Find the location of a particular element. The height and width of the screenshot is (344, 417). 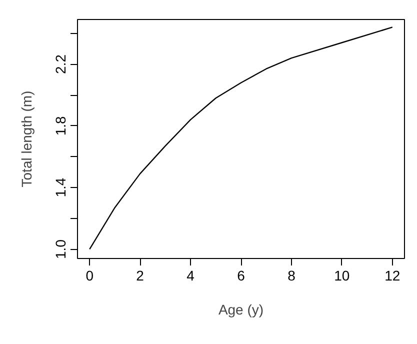

x-tick-label: 10 is located at coordinates (342, 276).